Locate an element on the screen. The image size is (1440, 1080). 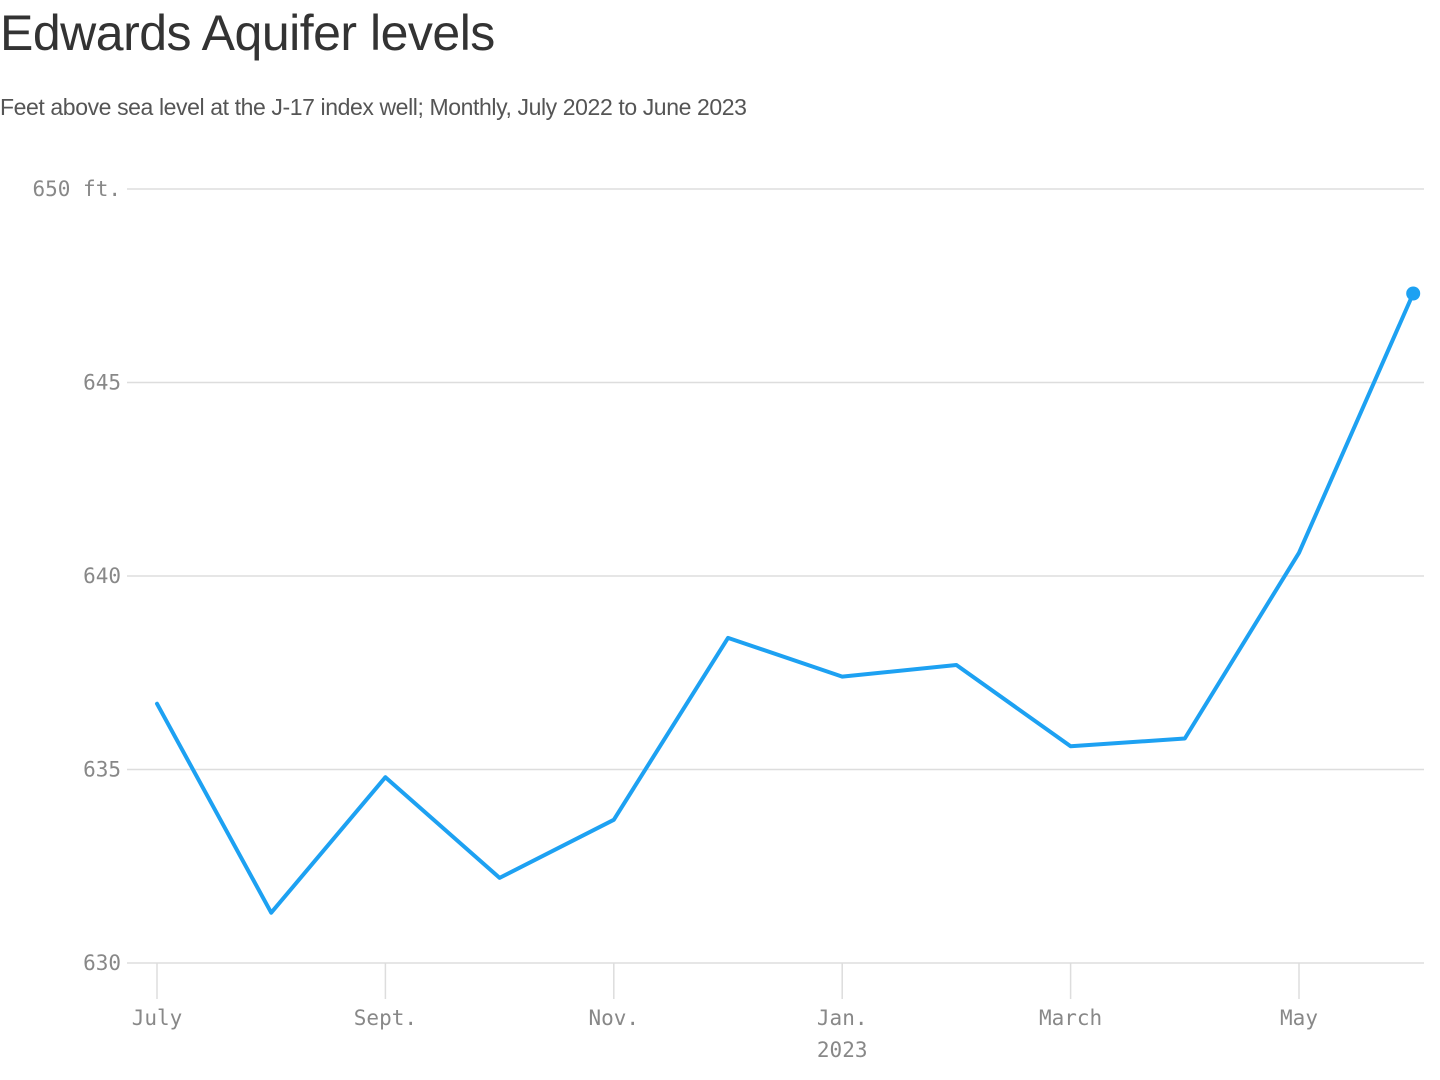
x-tick-label: Jan. is located at coordinates (842, 1018).